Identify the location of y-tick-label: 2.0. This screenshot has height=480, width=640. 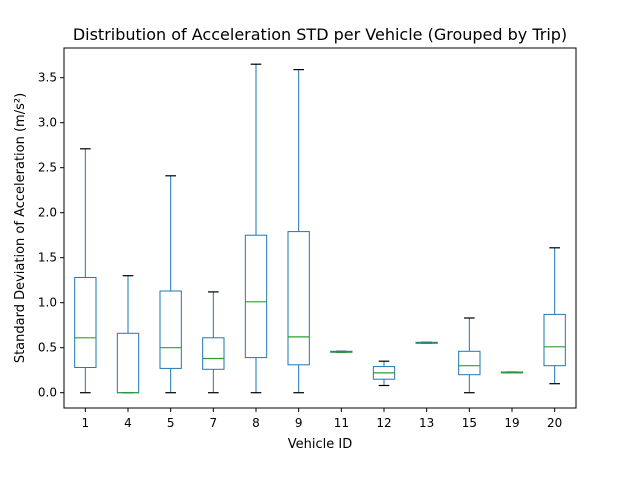
(47, 213).